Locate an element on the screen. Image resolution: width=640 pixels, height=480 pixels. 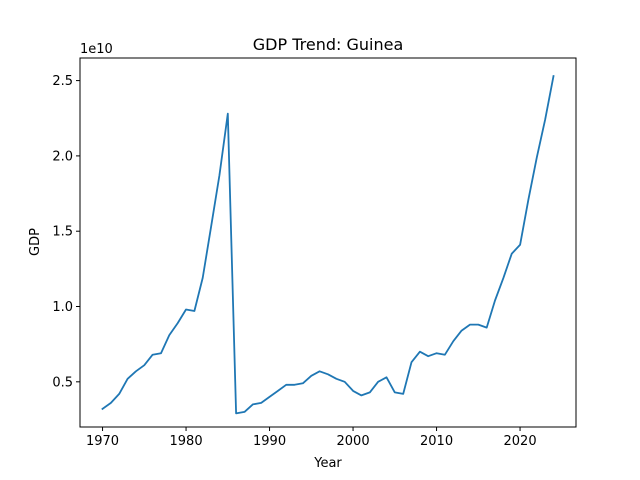
x-tick-label: 2000 is located at coordinates (353, 441).